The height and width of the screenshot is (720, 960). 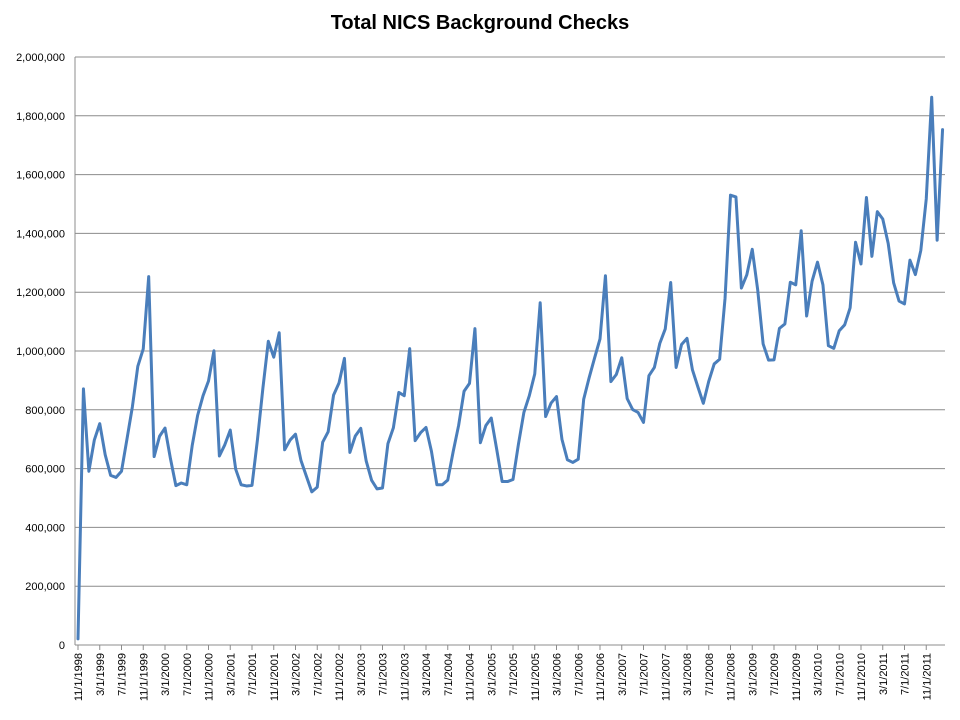 I want to click on x-tick-label: 11/1/2003, so click(x=405, y=677).